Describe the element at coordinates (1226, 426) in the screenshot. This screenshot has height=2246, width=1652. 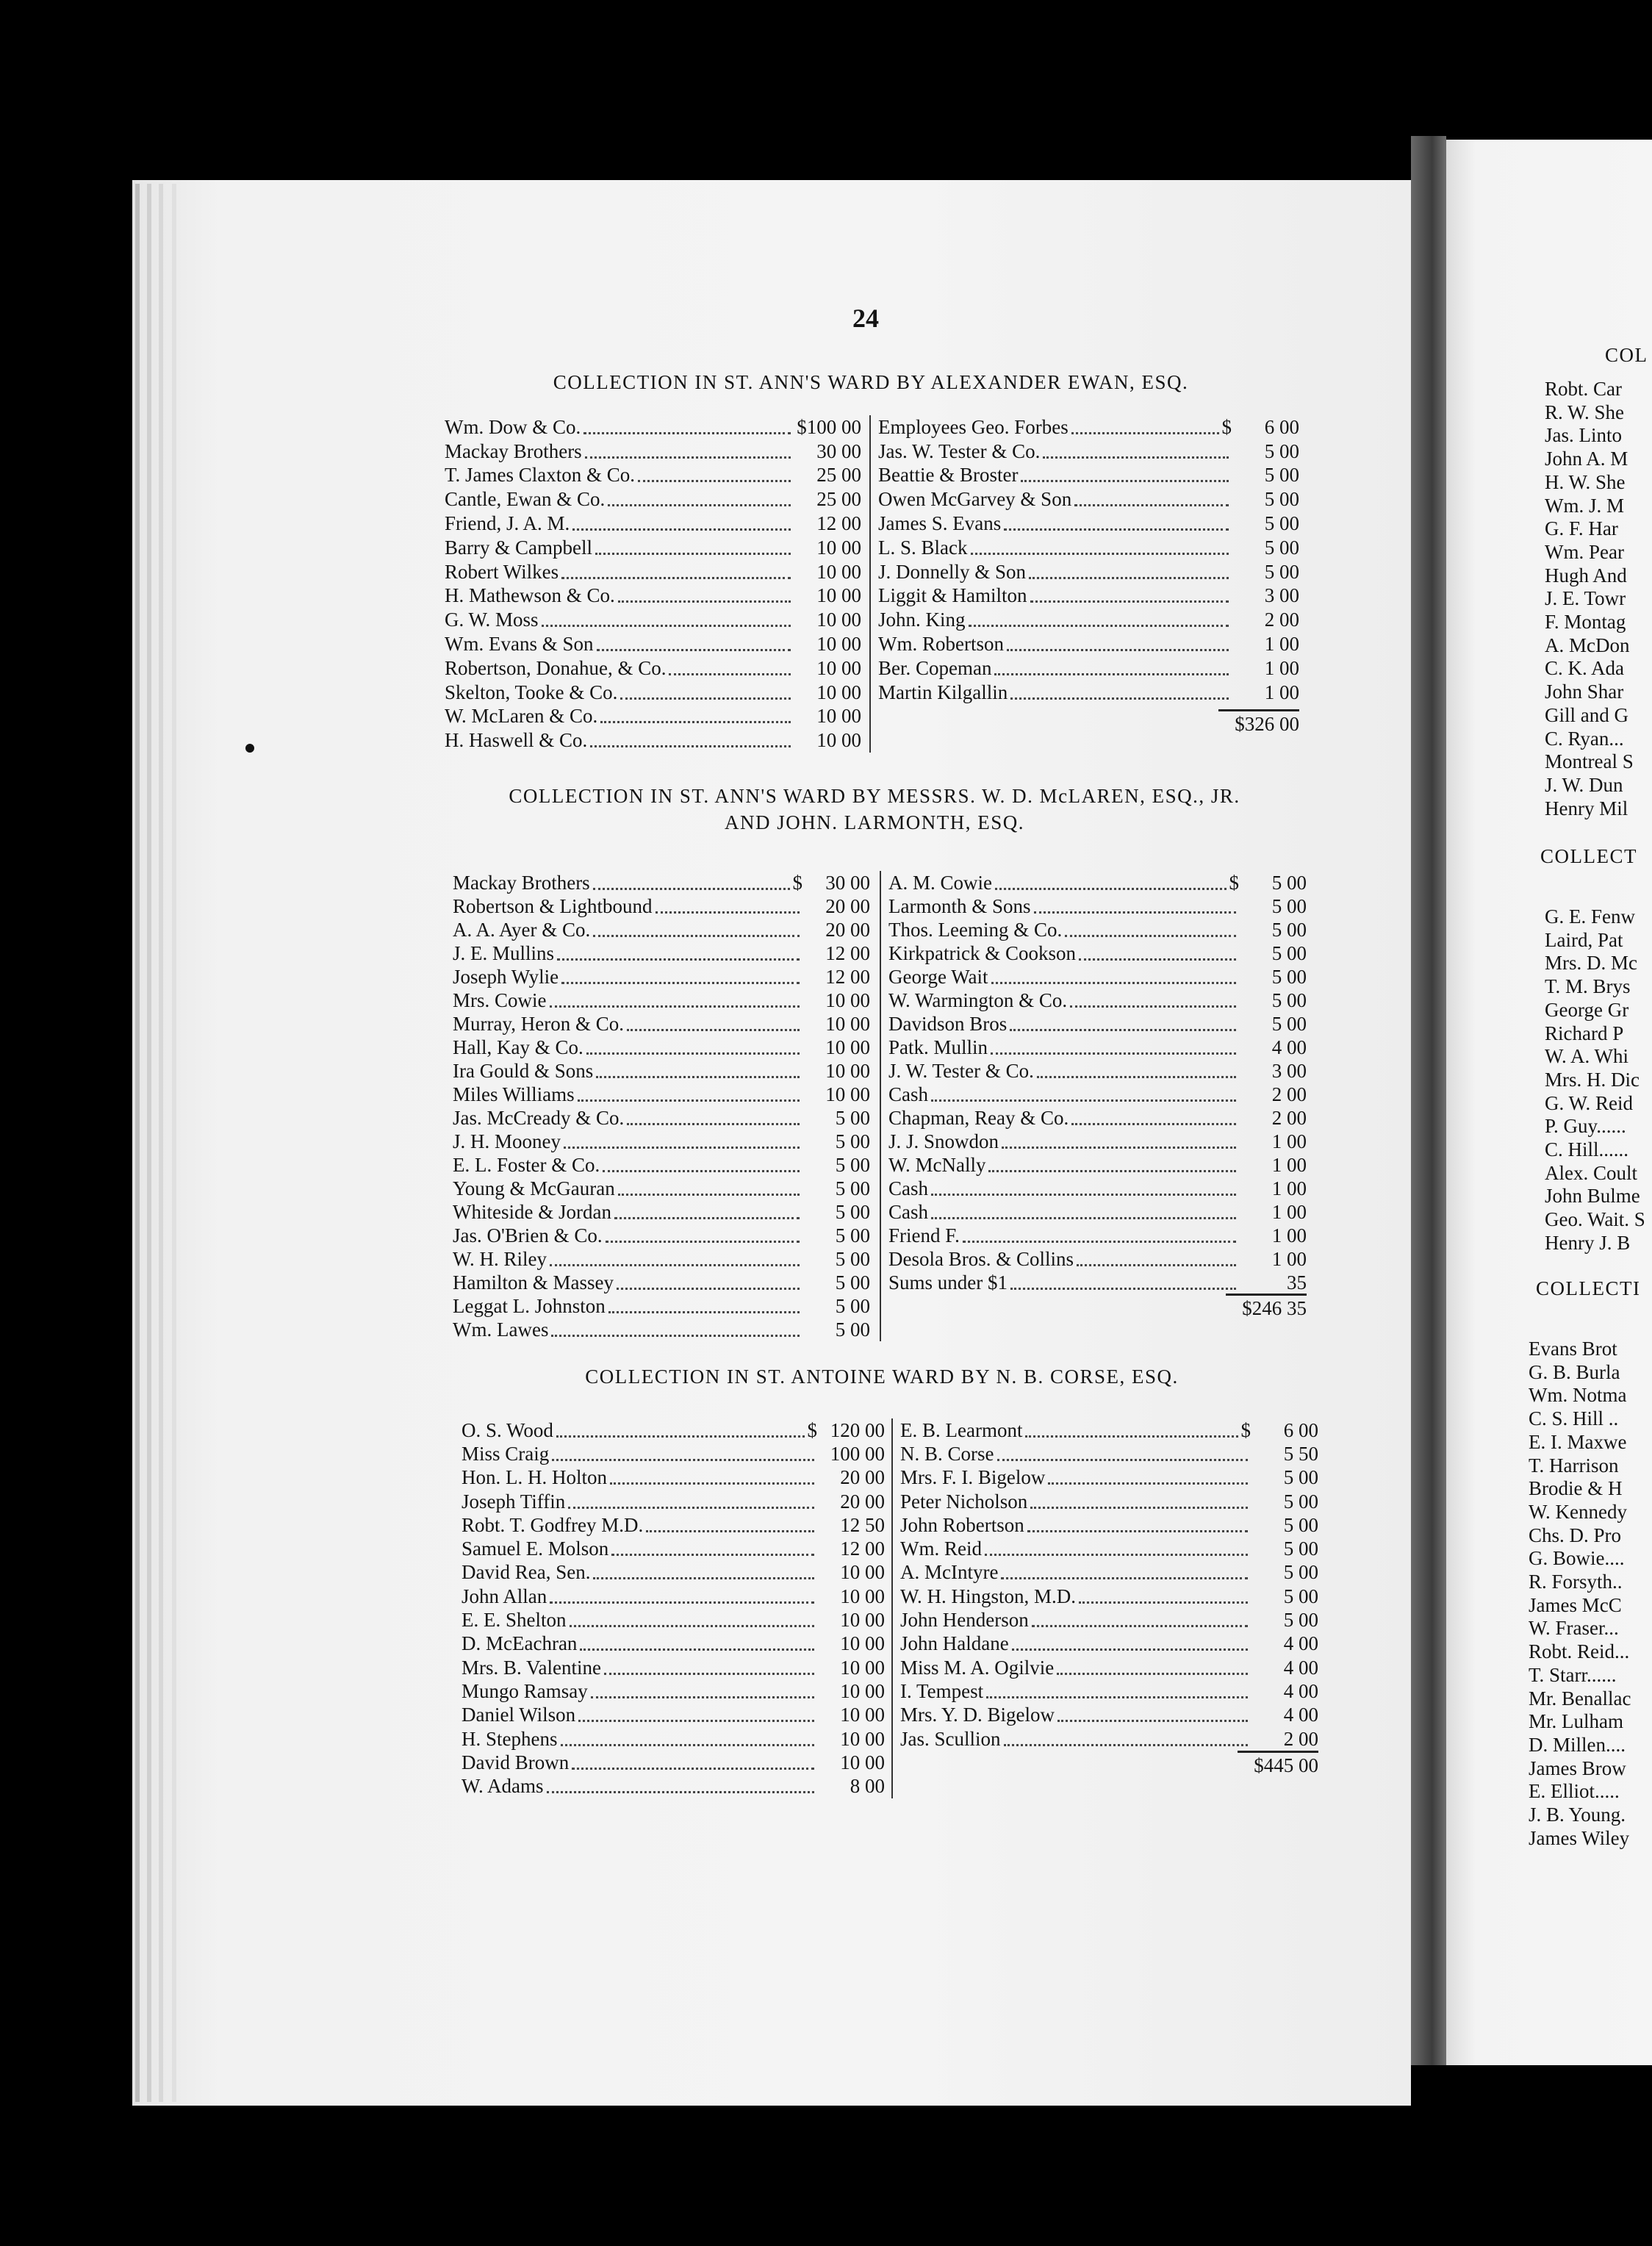
I see `currency: $` at that location.